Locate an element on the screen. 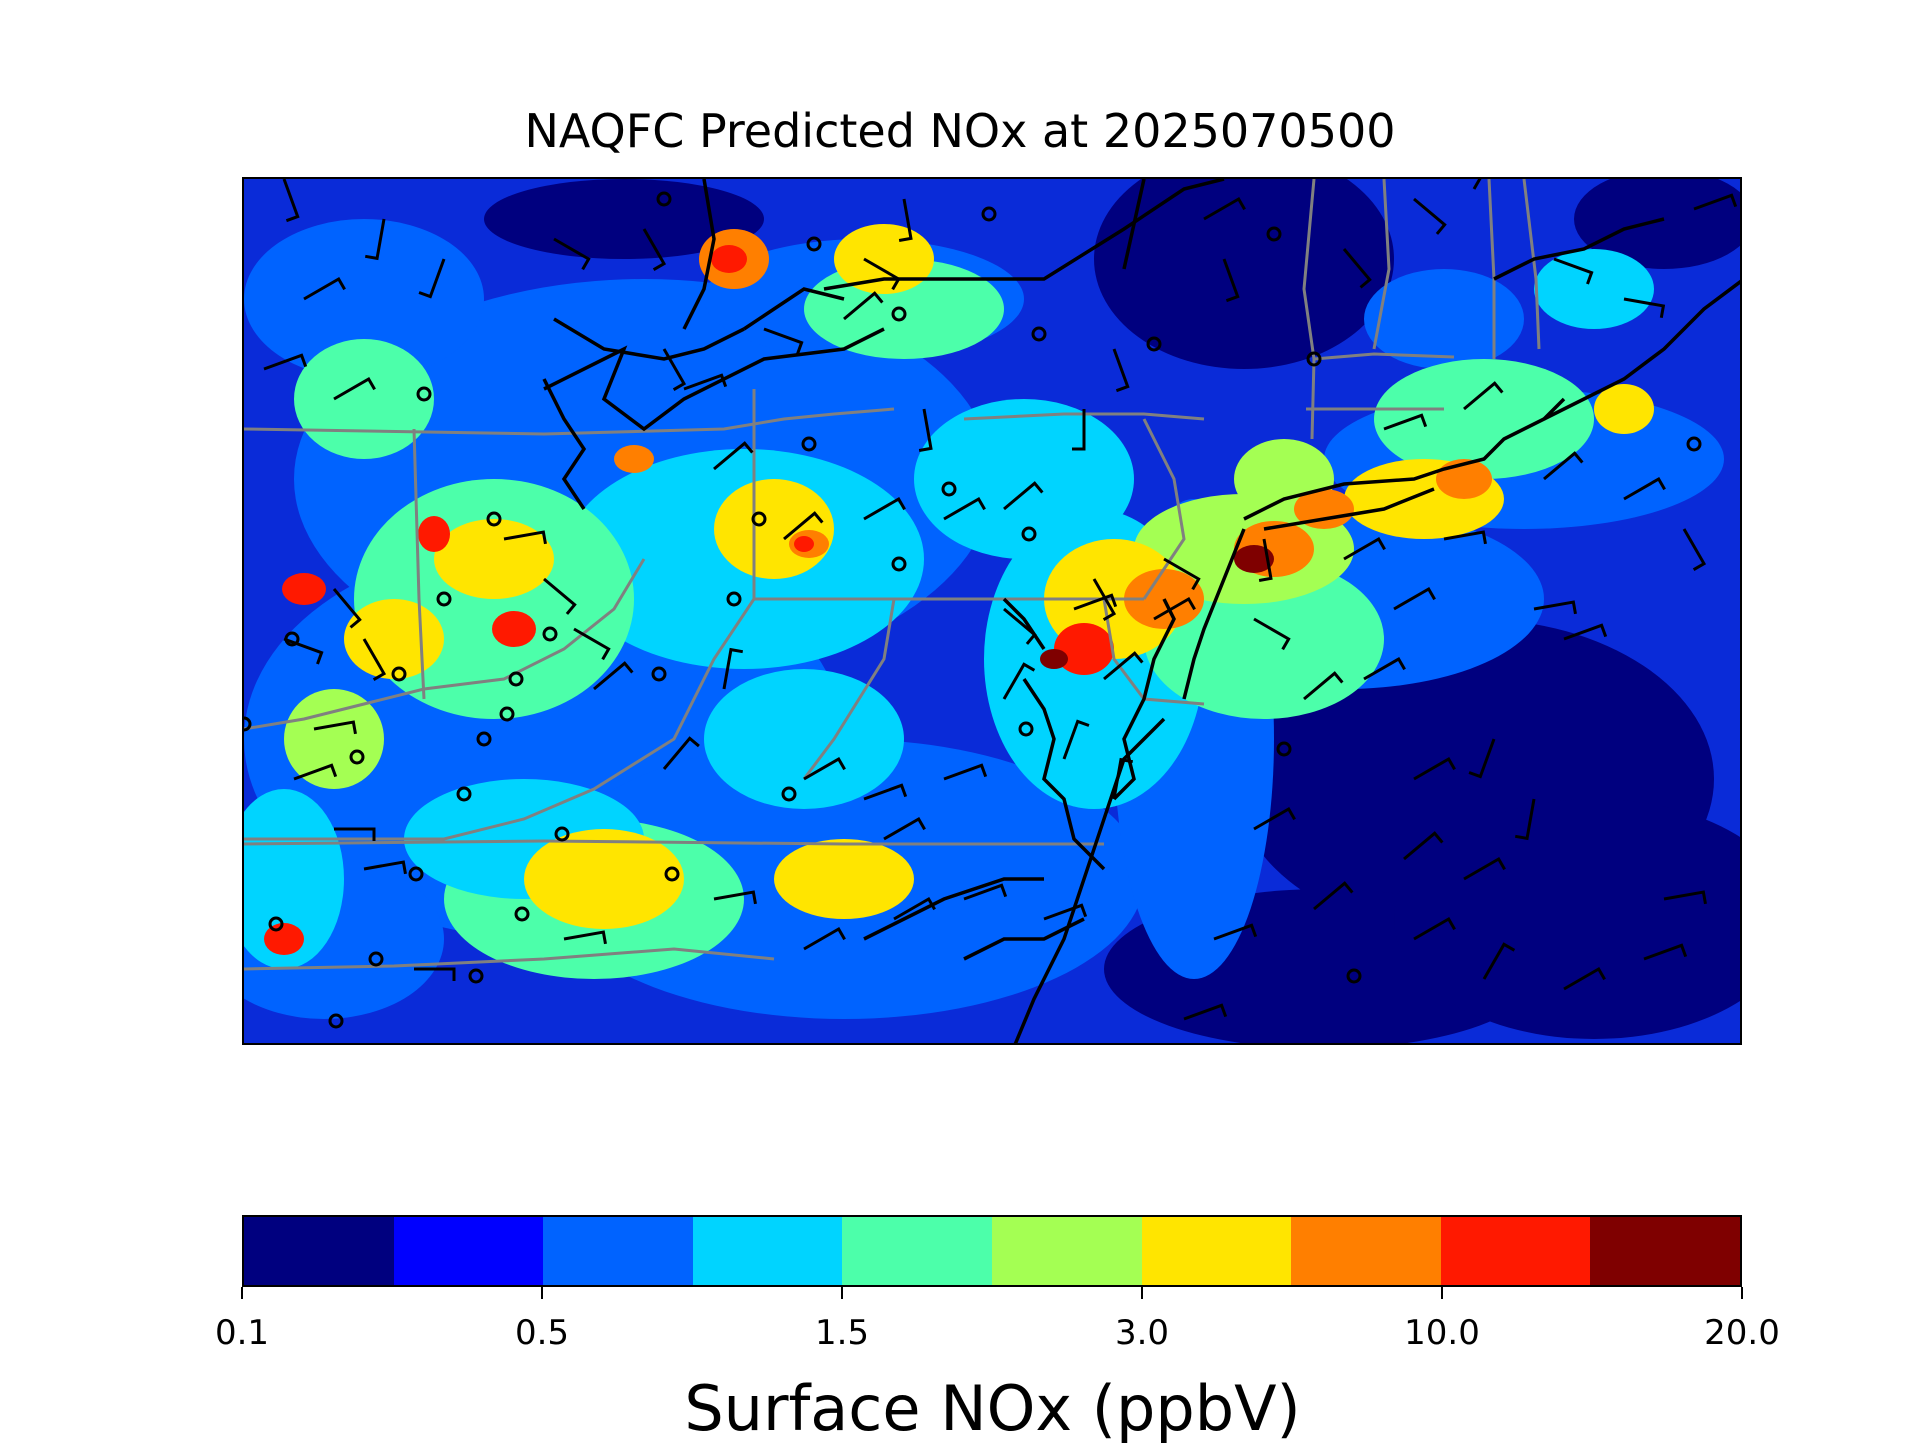 This screenshot has height=1445, width=1920. colorbar-label: Surface NOx (ppbV) is located at coordinates (992, 1408).